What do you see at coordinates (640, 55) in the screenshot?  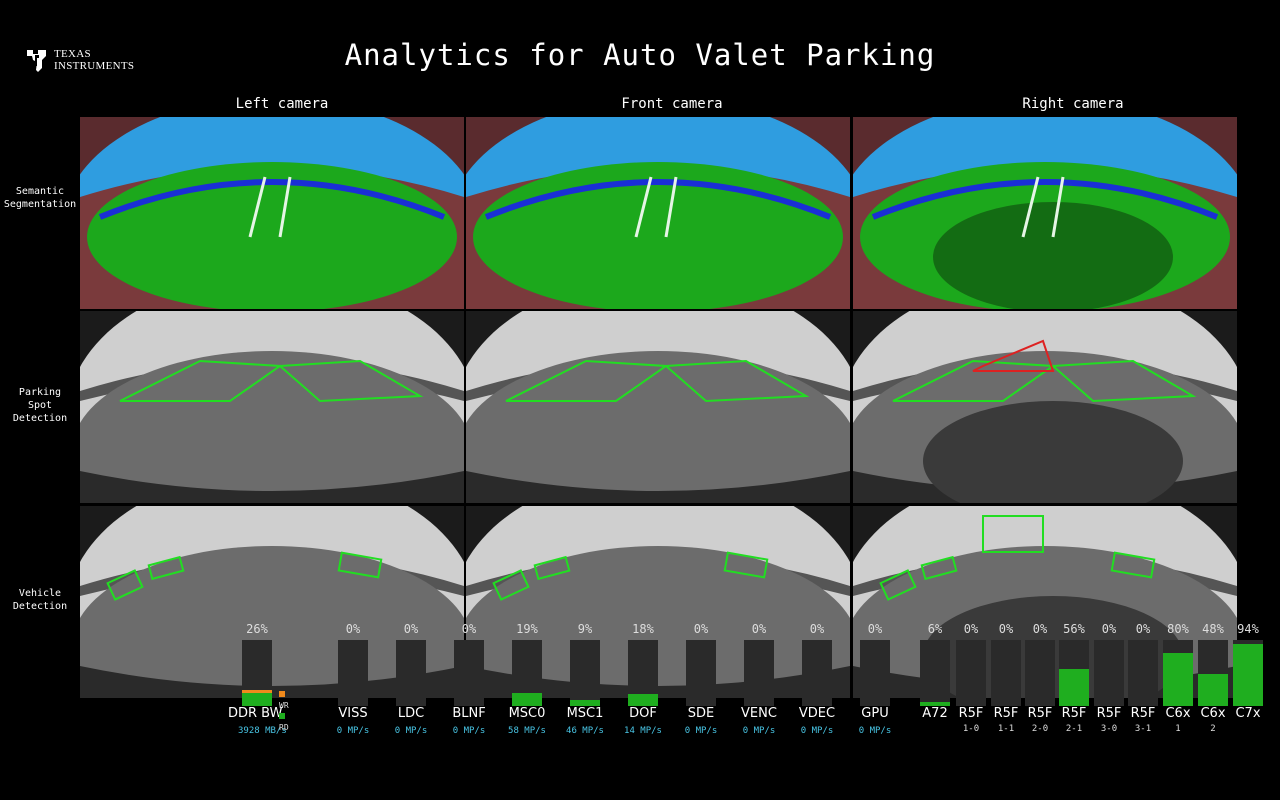 I see `page-title: Analytics for Auto Valet Parking` at bounding box center [640, 55].